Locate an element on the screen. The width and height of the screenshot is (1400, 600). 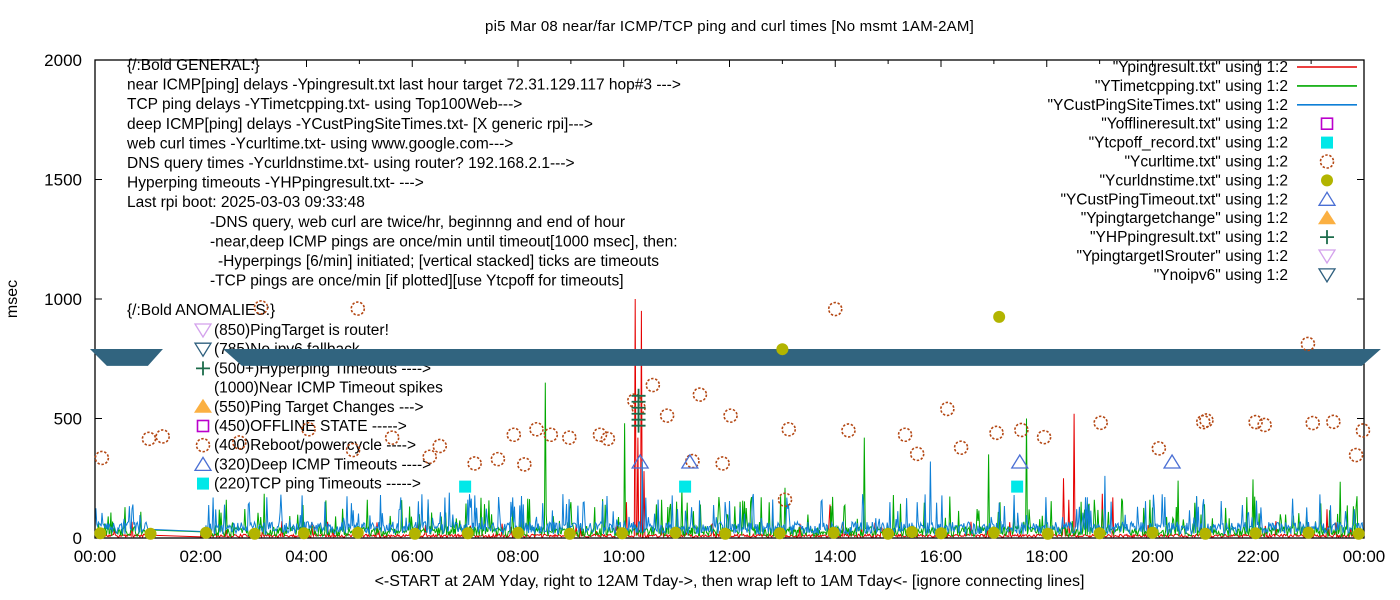
x-tick-label: 10:00 is located at coordinates (623, 556).